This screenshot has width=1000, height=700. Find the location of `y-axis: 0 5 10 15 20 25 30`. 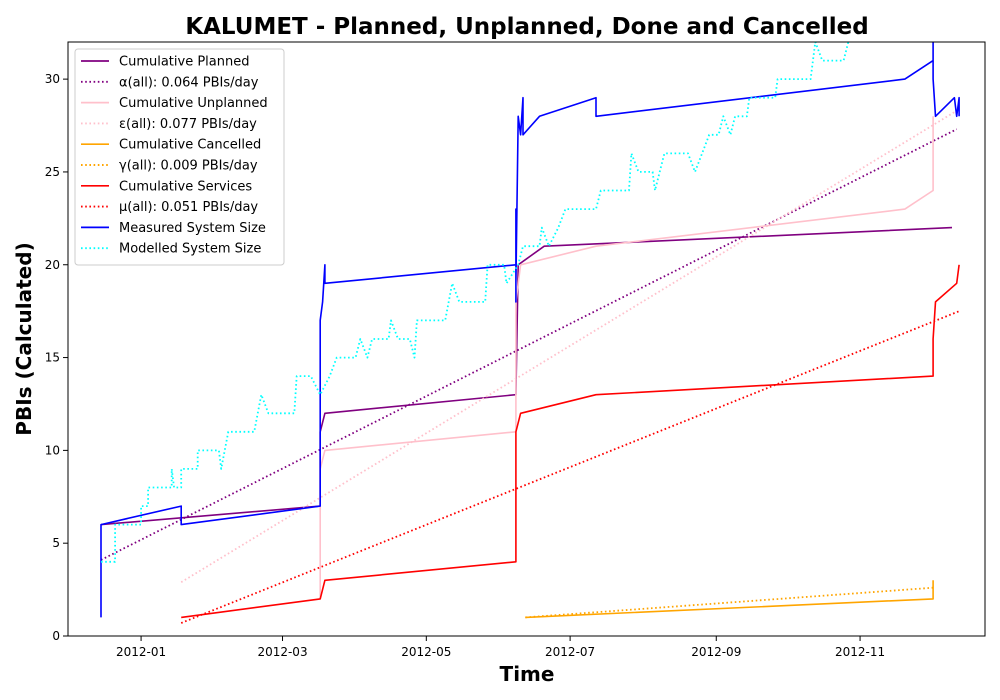

y-axis: 0 5 10 15 20 25 30 is located at coordinates (56, 357).